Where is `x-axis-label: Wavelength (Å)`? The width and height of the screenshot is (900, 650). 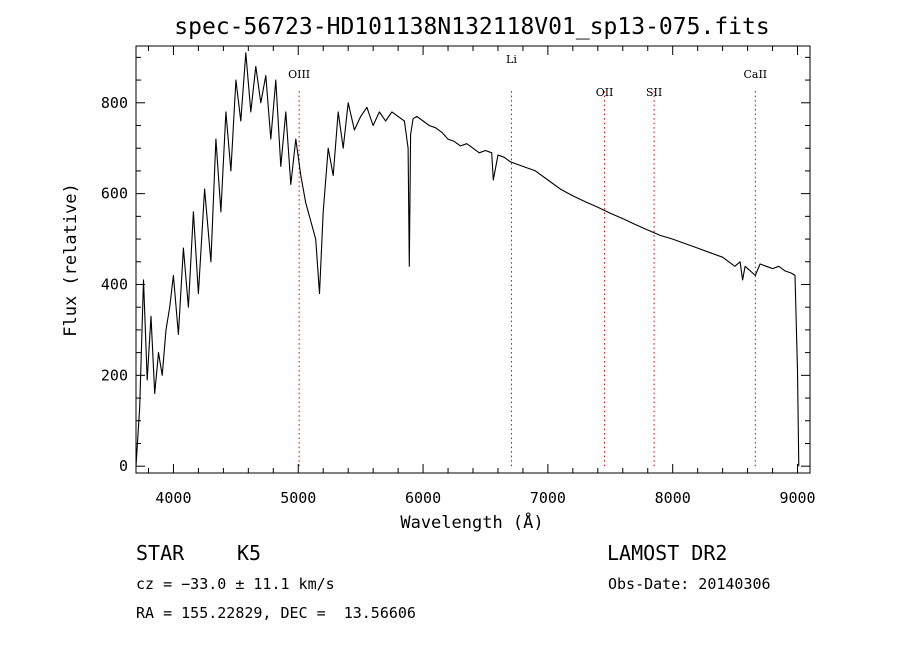 x-axis-label: Wavelength (Å) is located at coordinates (471, 522).